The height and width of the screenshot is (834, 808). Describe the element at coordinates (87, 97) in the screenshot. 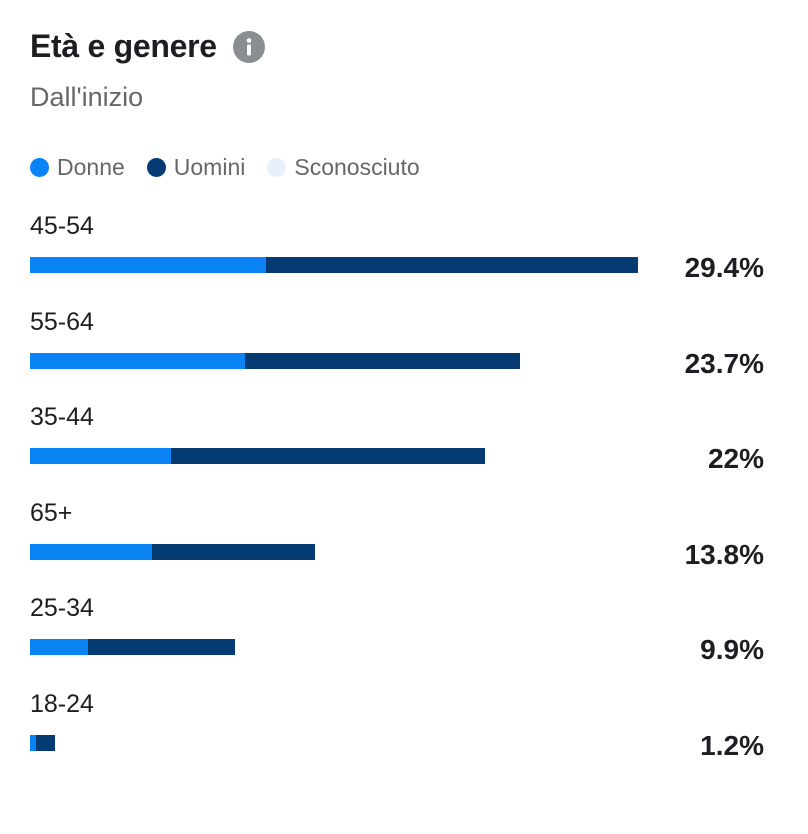

I see `chart-subtitle: Dall'inizio` at that location.